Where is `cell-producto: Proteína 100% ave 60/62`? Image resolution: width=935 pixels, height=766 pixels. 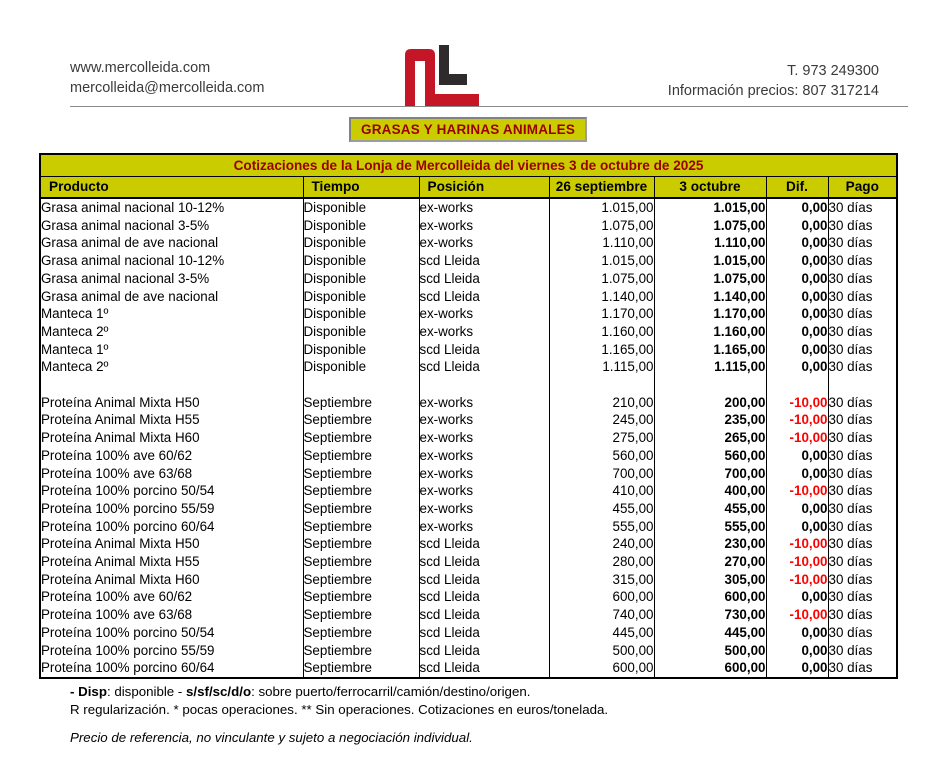
cell-producto: Proteína 100% ave 60/62 is located at coordinates (117, 597).